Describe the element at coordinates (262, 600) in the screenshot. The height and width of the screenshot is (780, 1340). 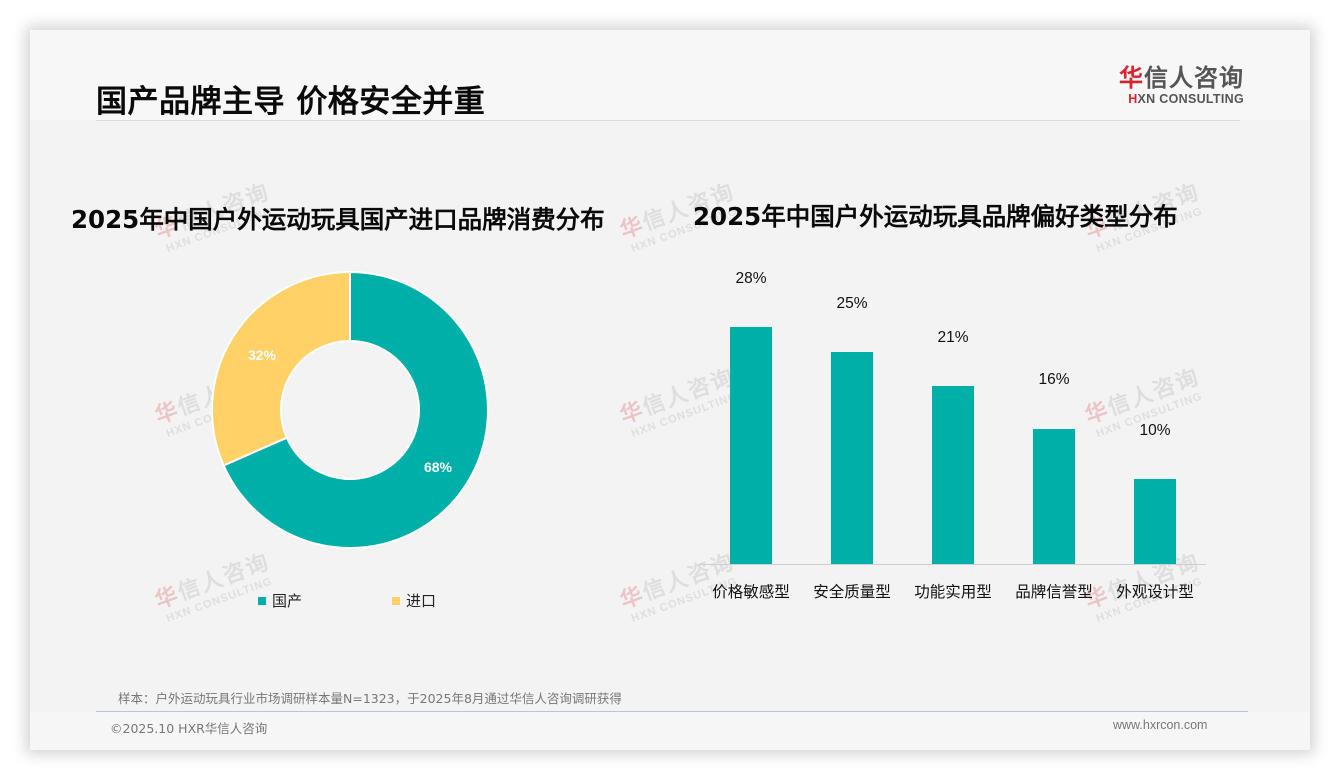
I see `legend-swatch-domestic` at that location.